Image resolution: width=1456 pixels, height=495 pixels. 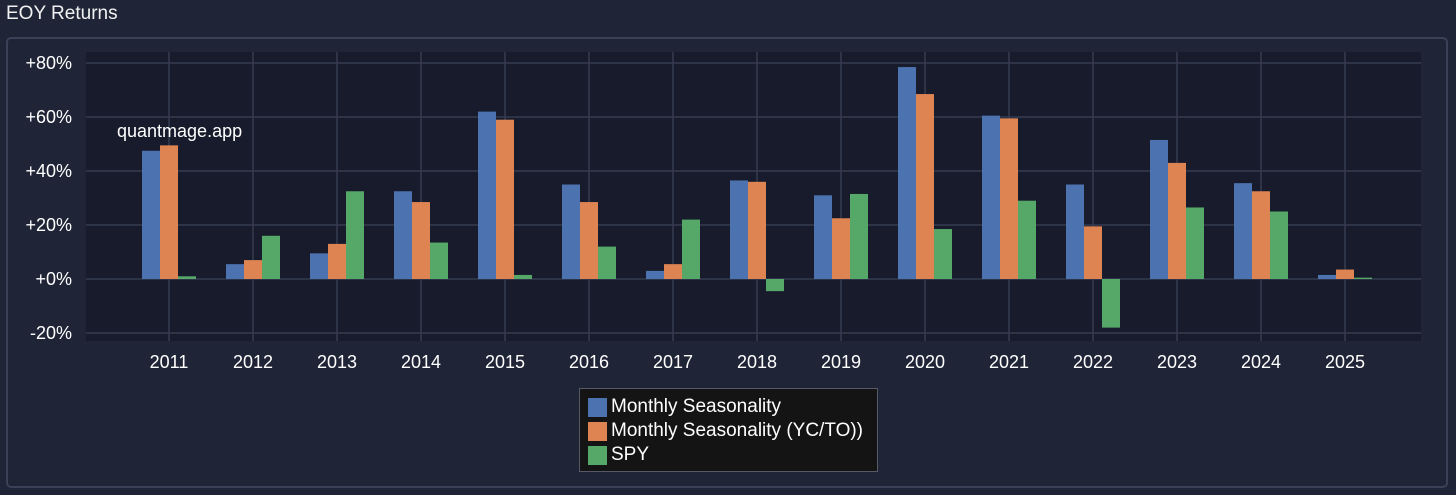 I want to click on bar-monthly-seasonality-2017, so click(x=655, y=274).